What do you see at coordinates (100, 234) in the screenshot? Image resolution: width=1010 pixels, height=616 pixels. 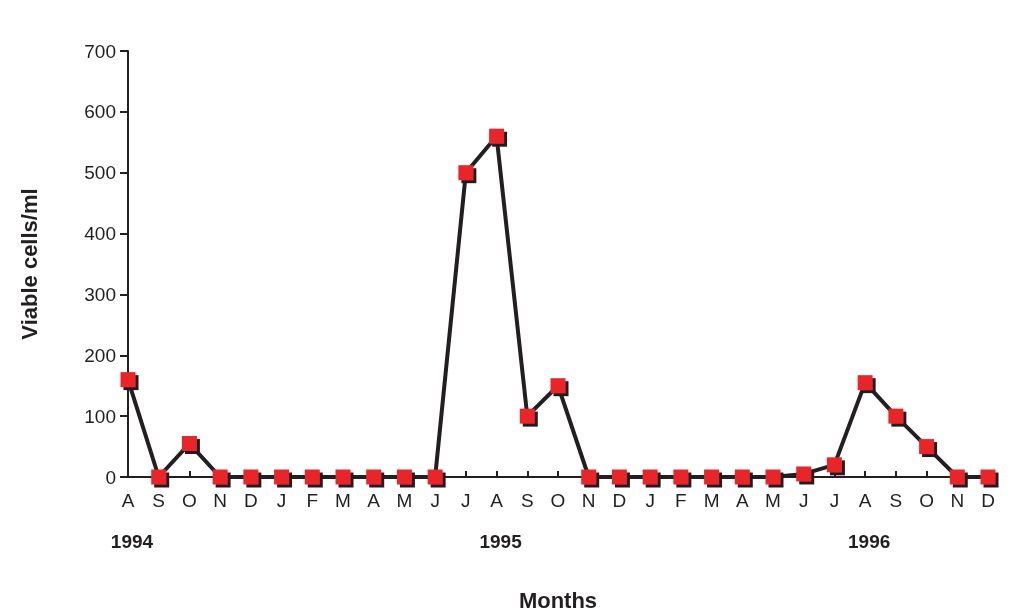 I see `y-tick-label: 400` at bounding box center [100, 234].